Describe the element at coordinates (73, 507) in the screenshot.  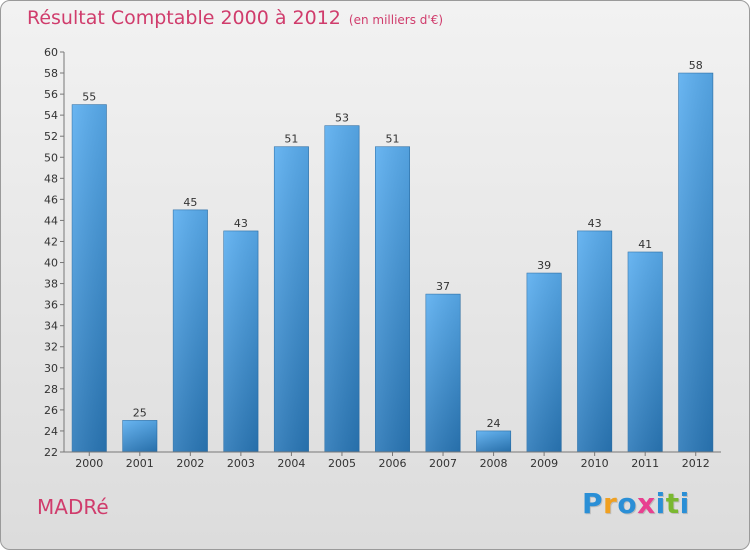
I see `commune-name: MADRé` at that location.